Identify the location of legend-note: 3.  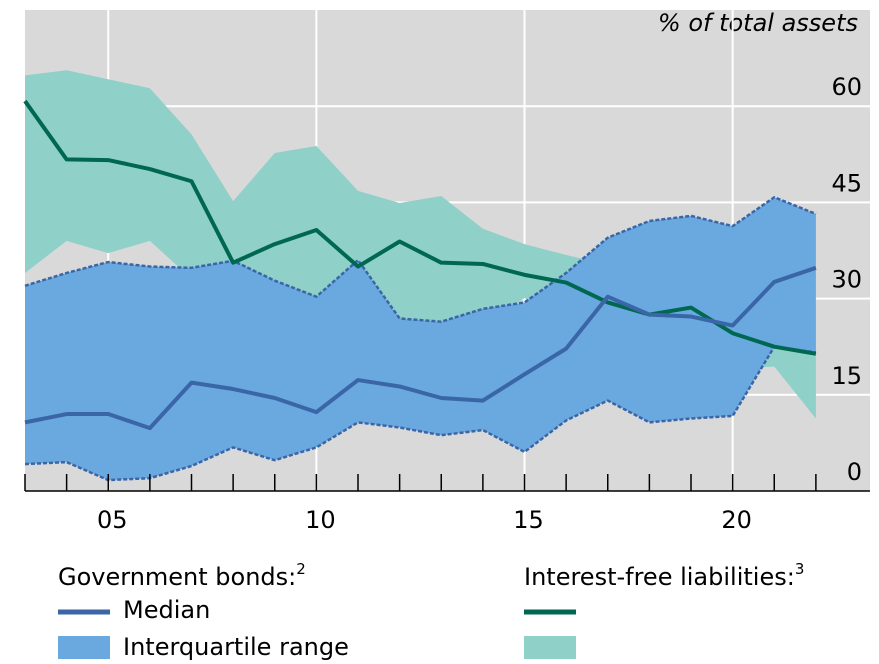
(800, 569).